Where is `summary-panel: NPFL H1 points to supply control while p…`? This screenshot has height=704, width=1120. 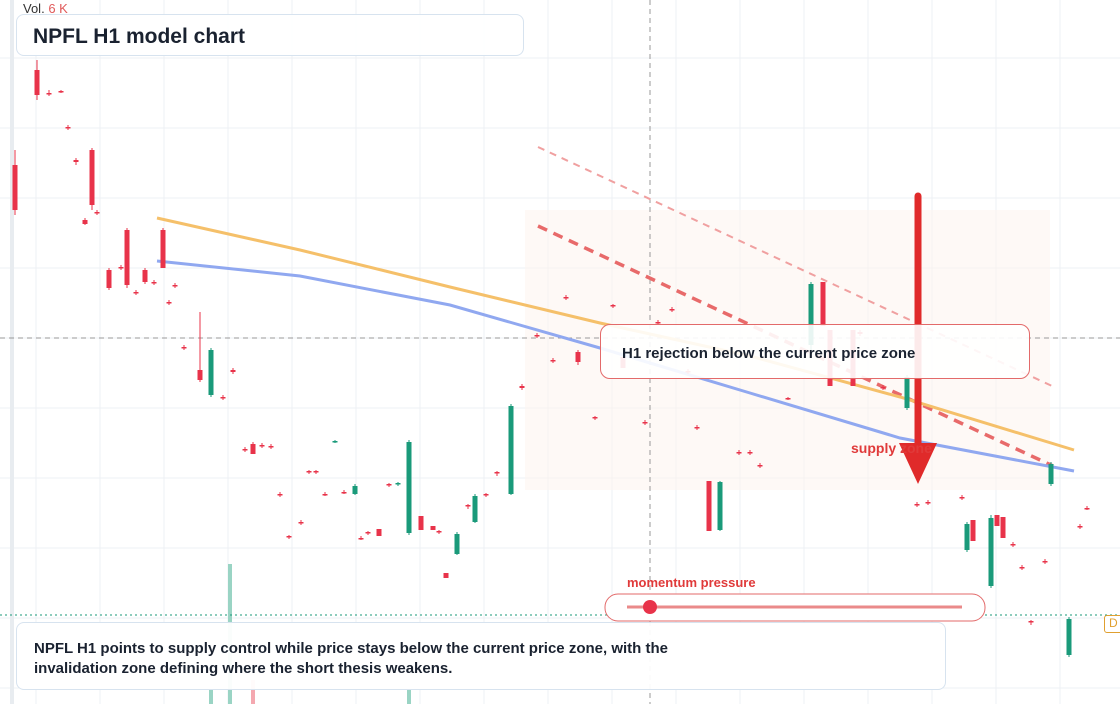
summary-panel: NPFL H1 points to supply control while p… is located at coordinates (481, 656).